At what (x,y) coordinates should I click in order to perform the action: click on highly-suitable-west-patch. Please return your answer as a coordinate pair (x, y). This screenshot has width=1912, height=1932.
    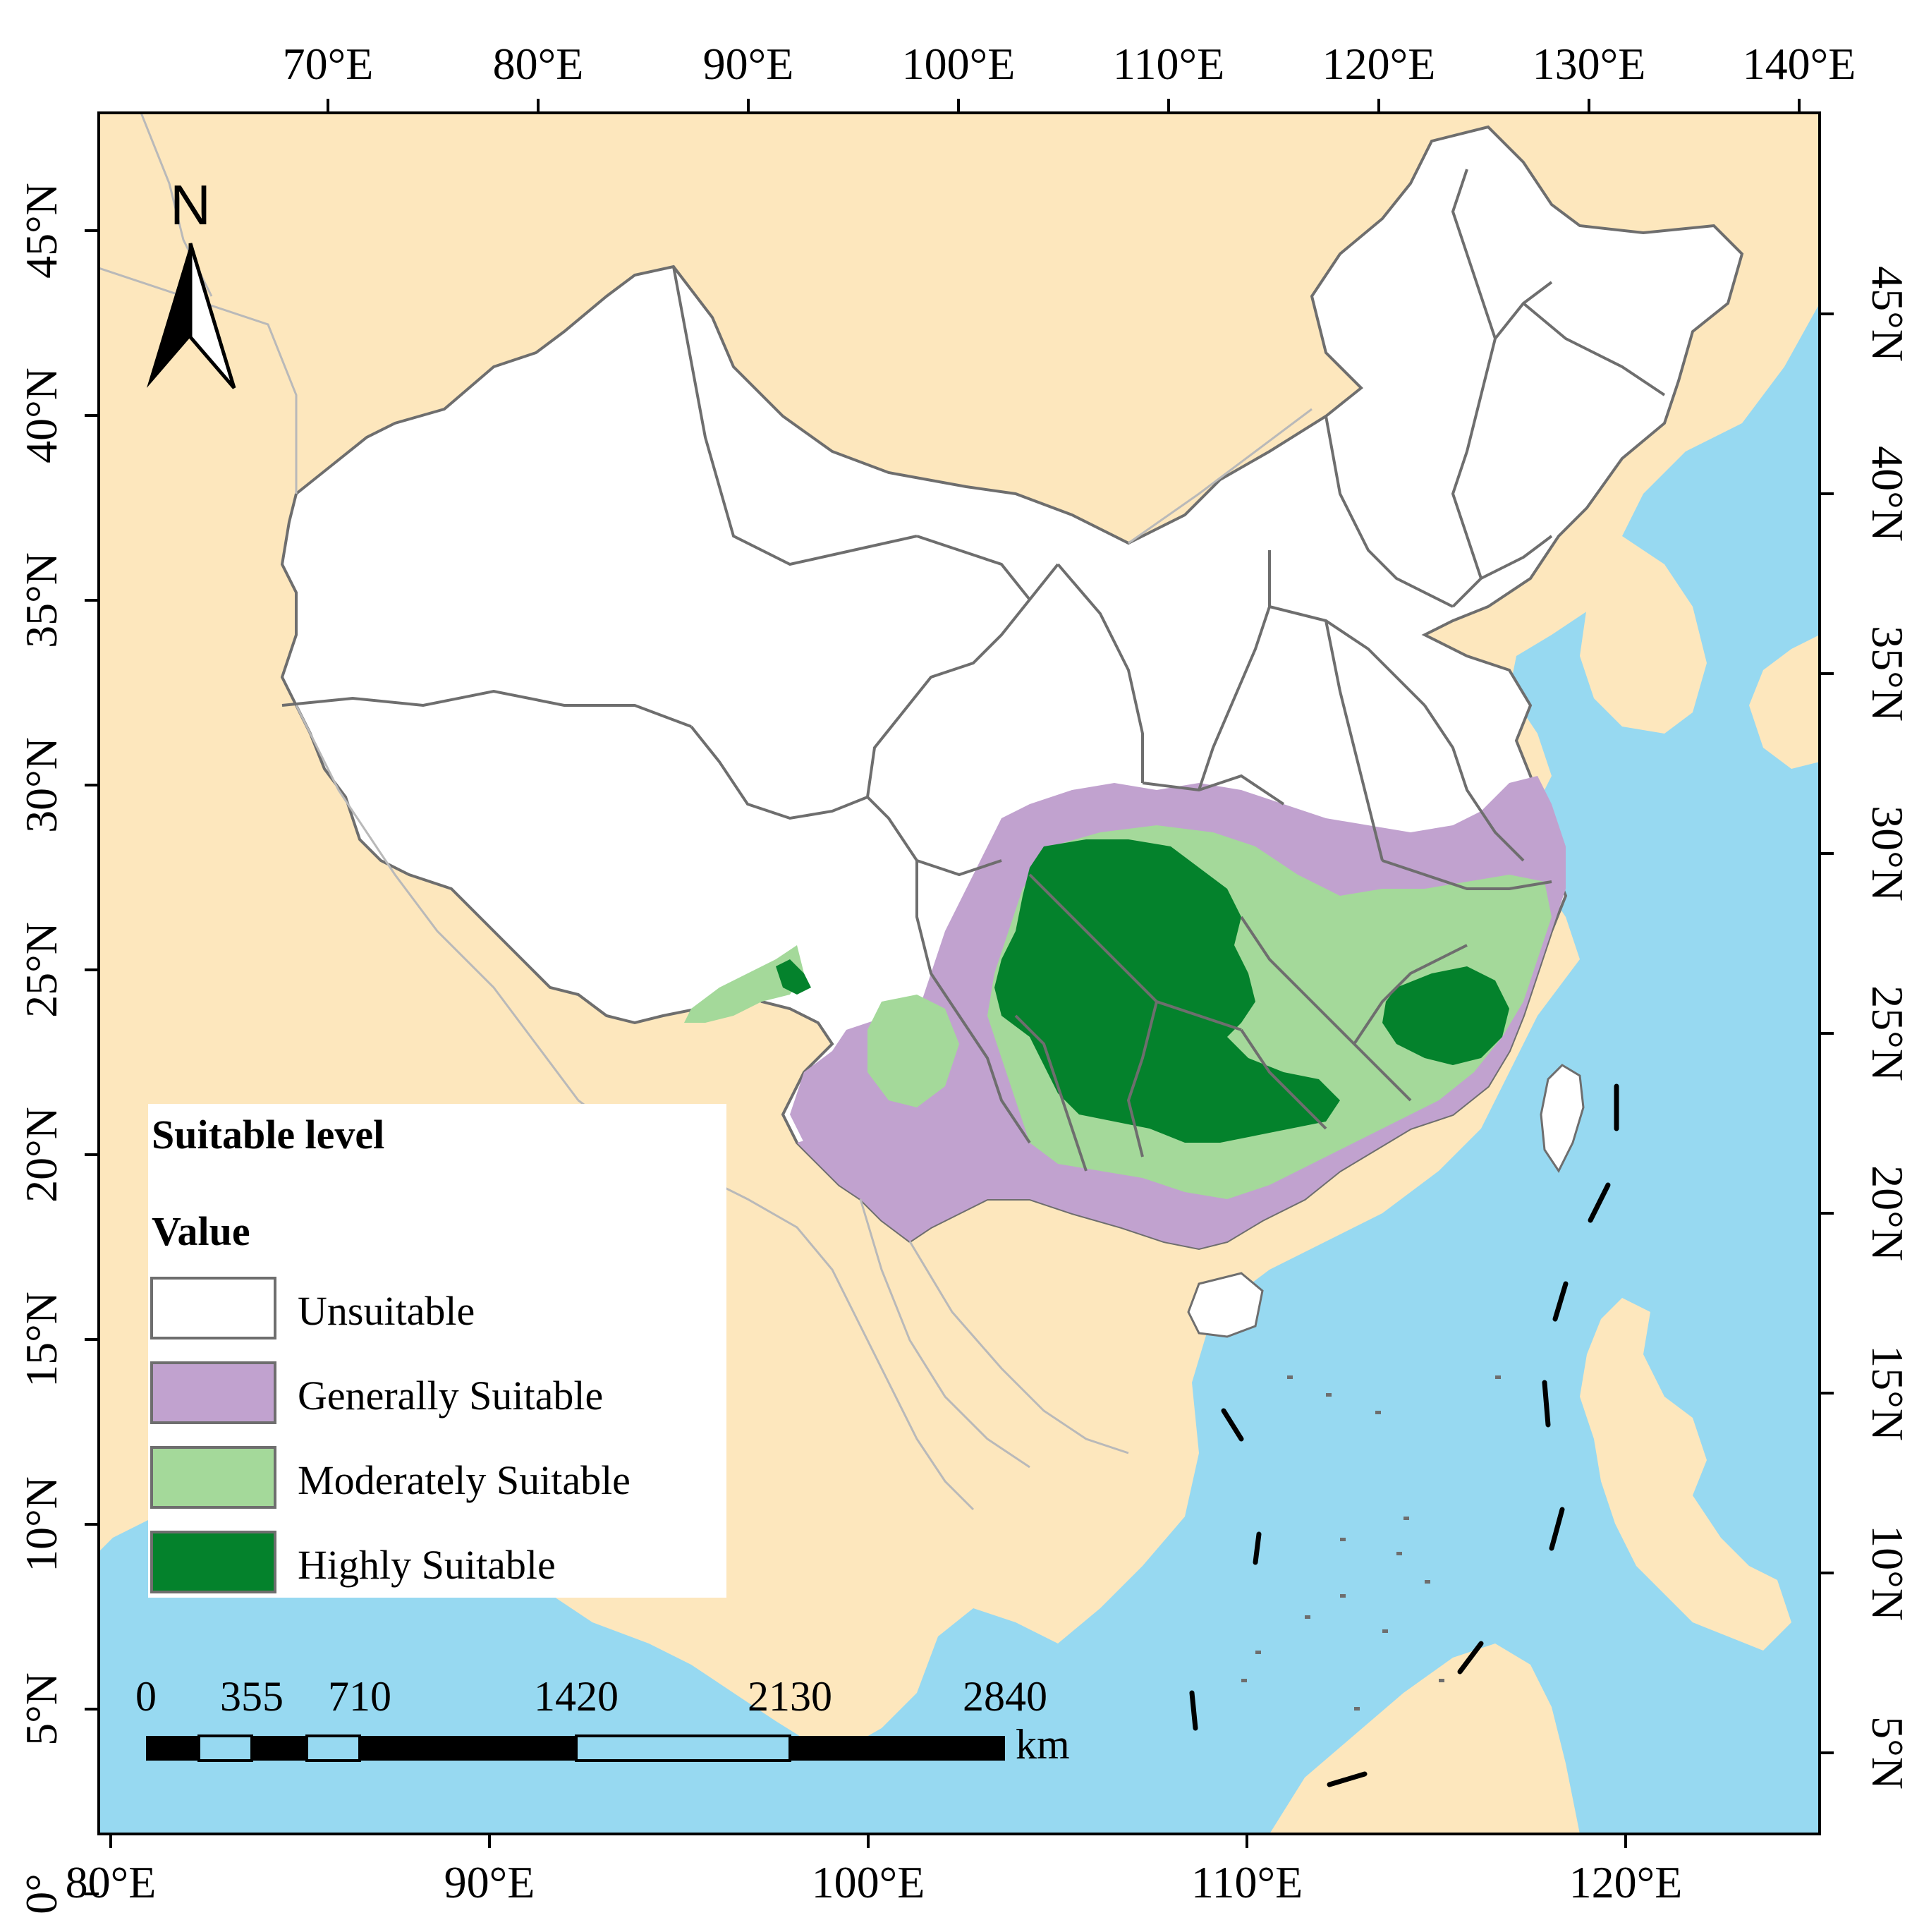
    Looking at the image, I should click on (793, 977).